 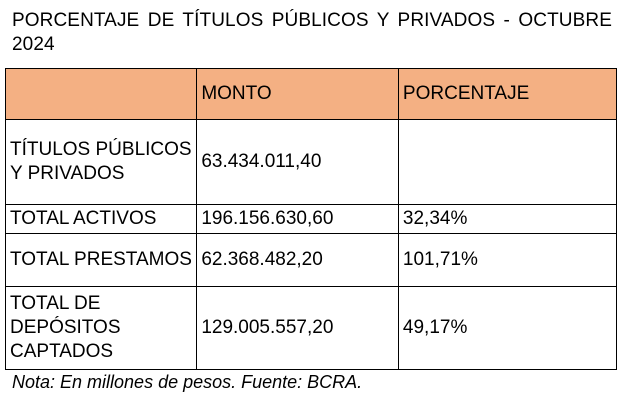 What do you see at coordinates (101, 94) in the screenshot?
I see `header-cell-empty` at bounding box center [101, 94].